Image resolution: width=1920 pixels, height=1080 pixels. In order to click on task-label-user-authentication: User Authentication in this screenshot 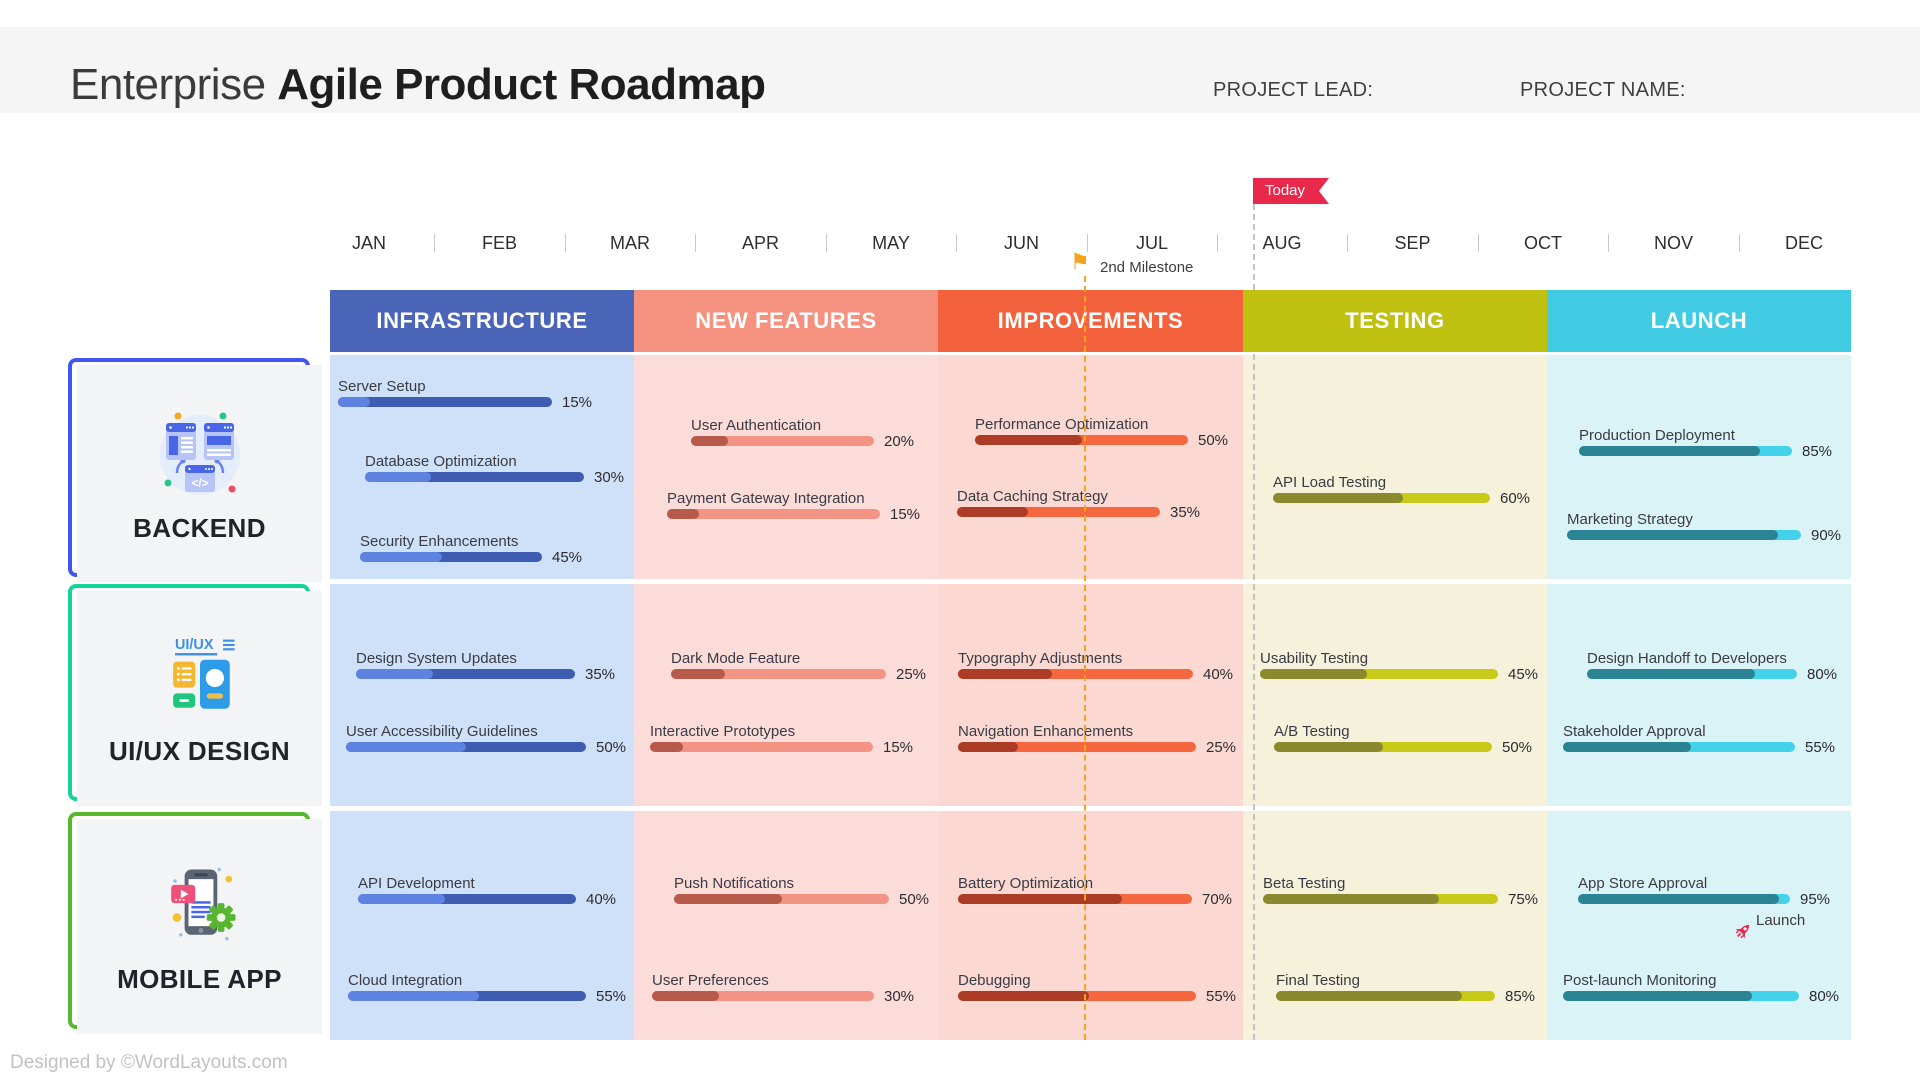, I will do `click(756, 425)`.